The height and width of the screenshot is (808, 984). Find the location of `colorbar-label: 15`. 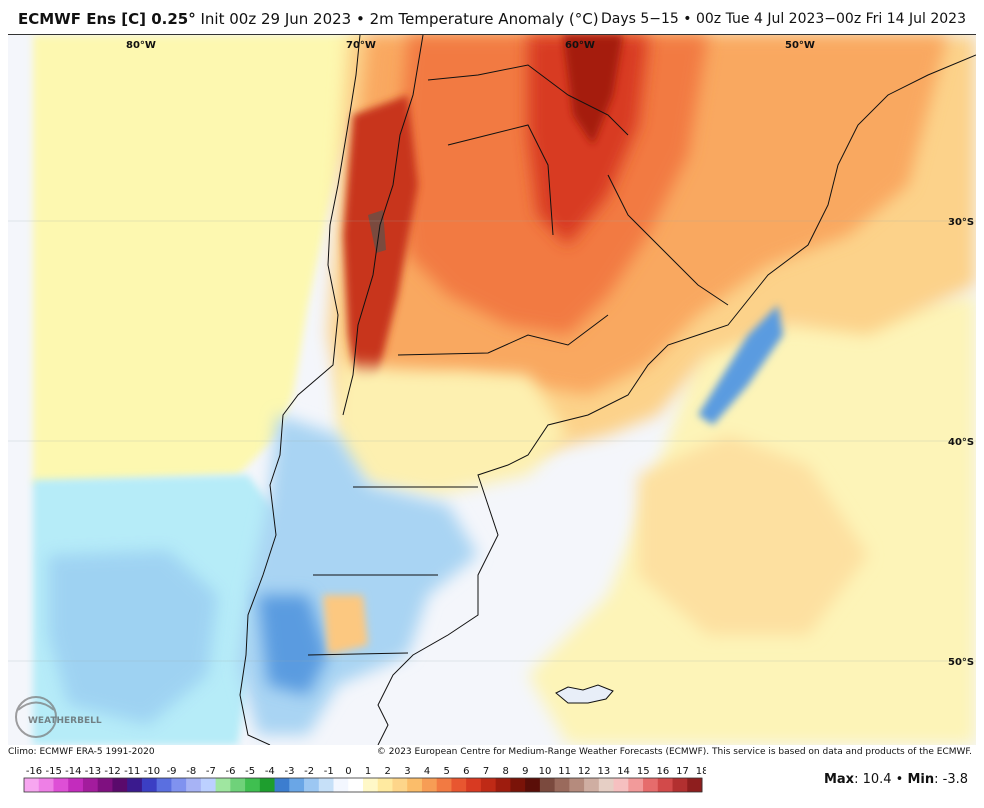

colorbar-label: 15 is located at coordinates (643, 771).